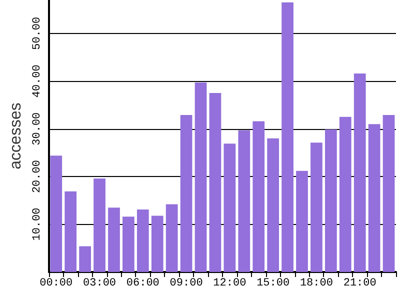  What do you see at coordinates (229, 284) in the screenshot?
I see `x-tick-label: 12:00` at bounding box center [229, 284].